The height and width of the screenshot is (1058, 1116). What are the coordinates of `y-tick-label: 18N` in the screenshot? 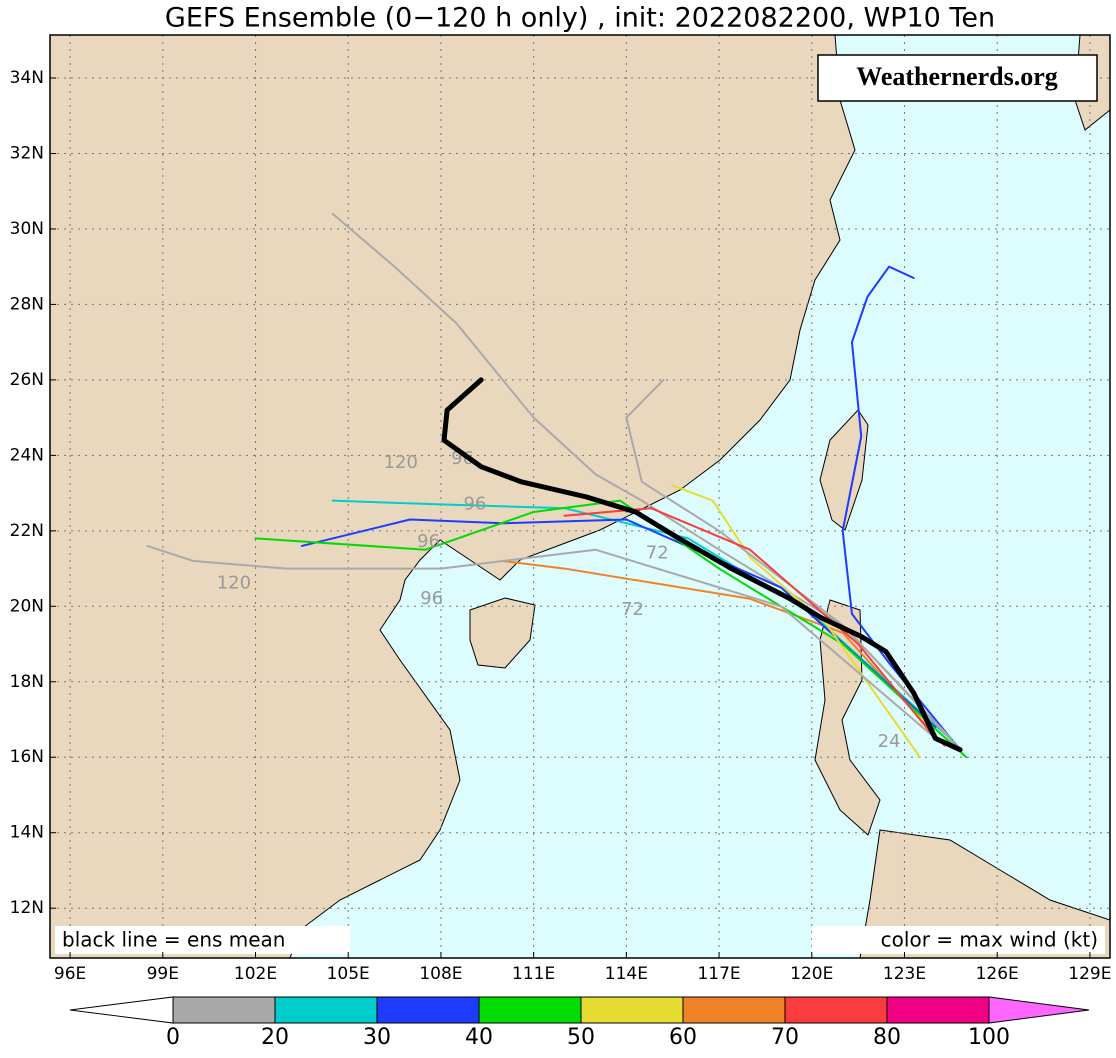 It's located at (27, 682).